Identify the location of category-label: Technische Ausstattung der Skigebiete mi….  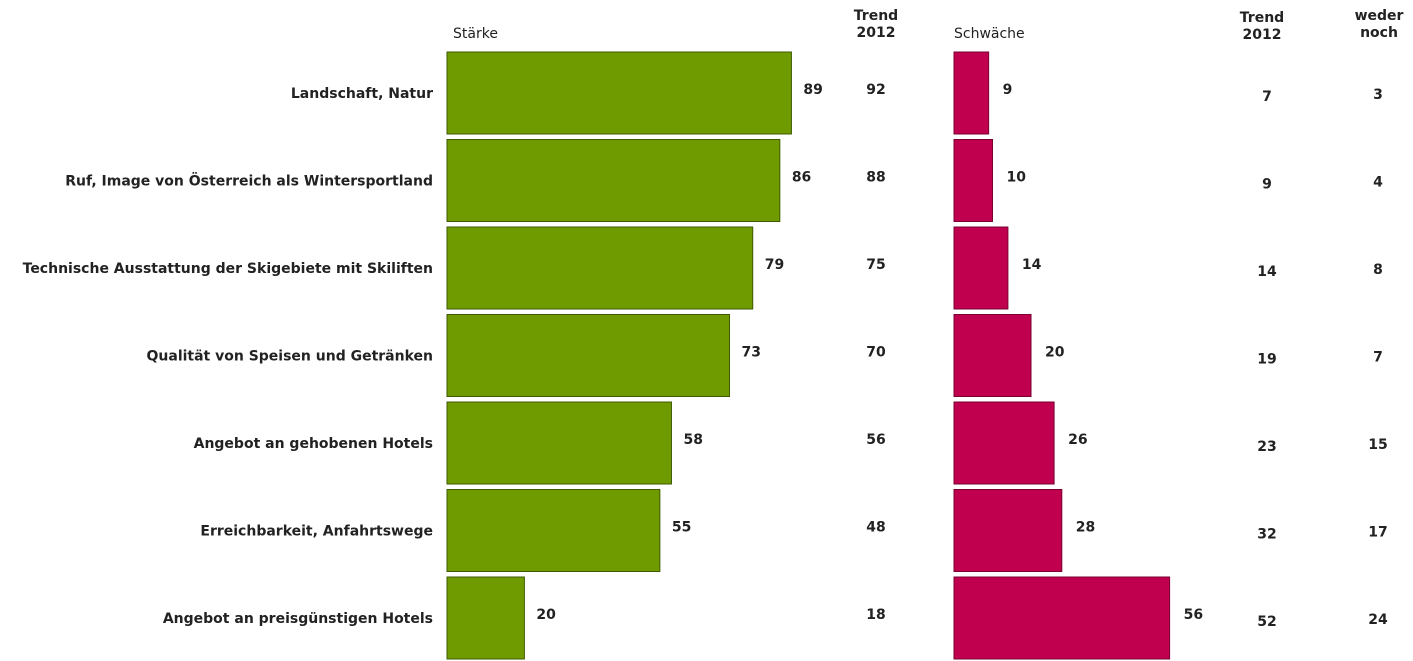
(228, 269).